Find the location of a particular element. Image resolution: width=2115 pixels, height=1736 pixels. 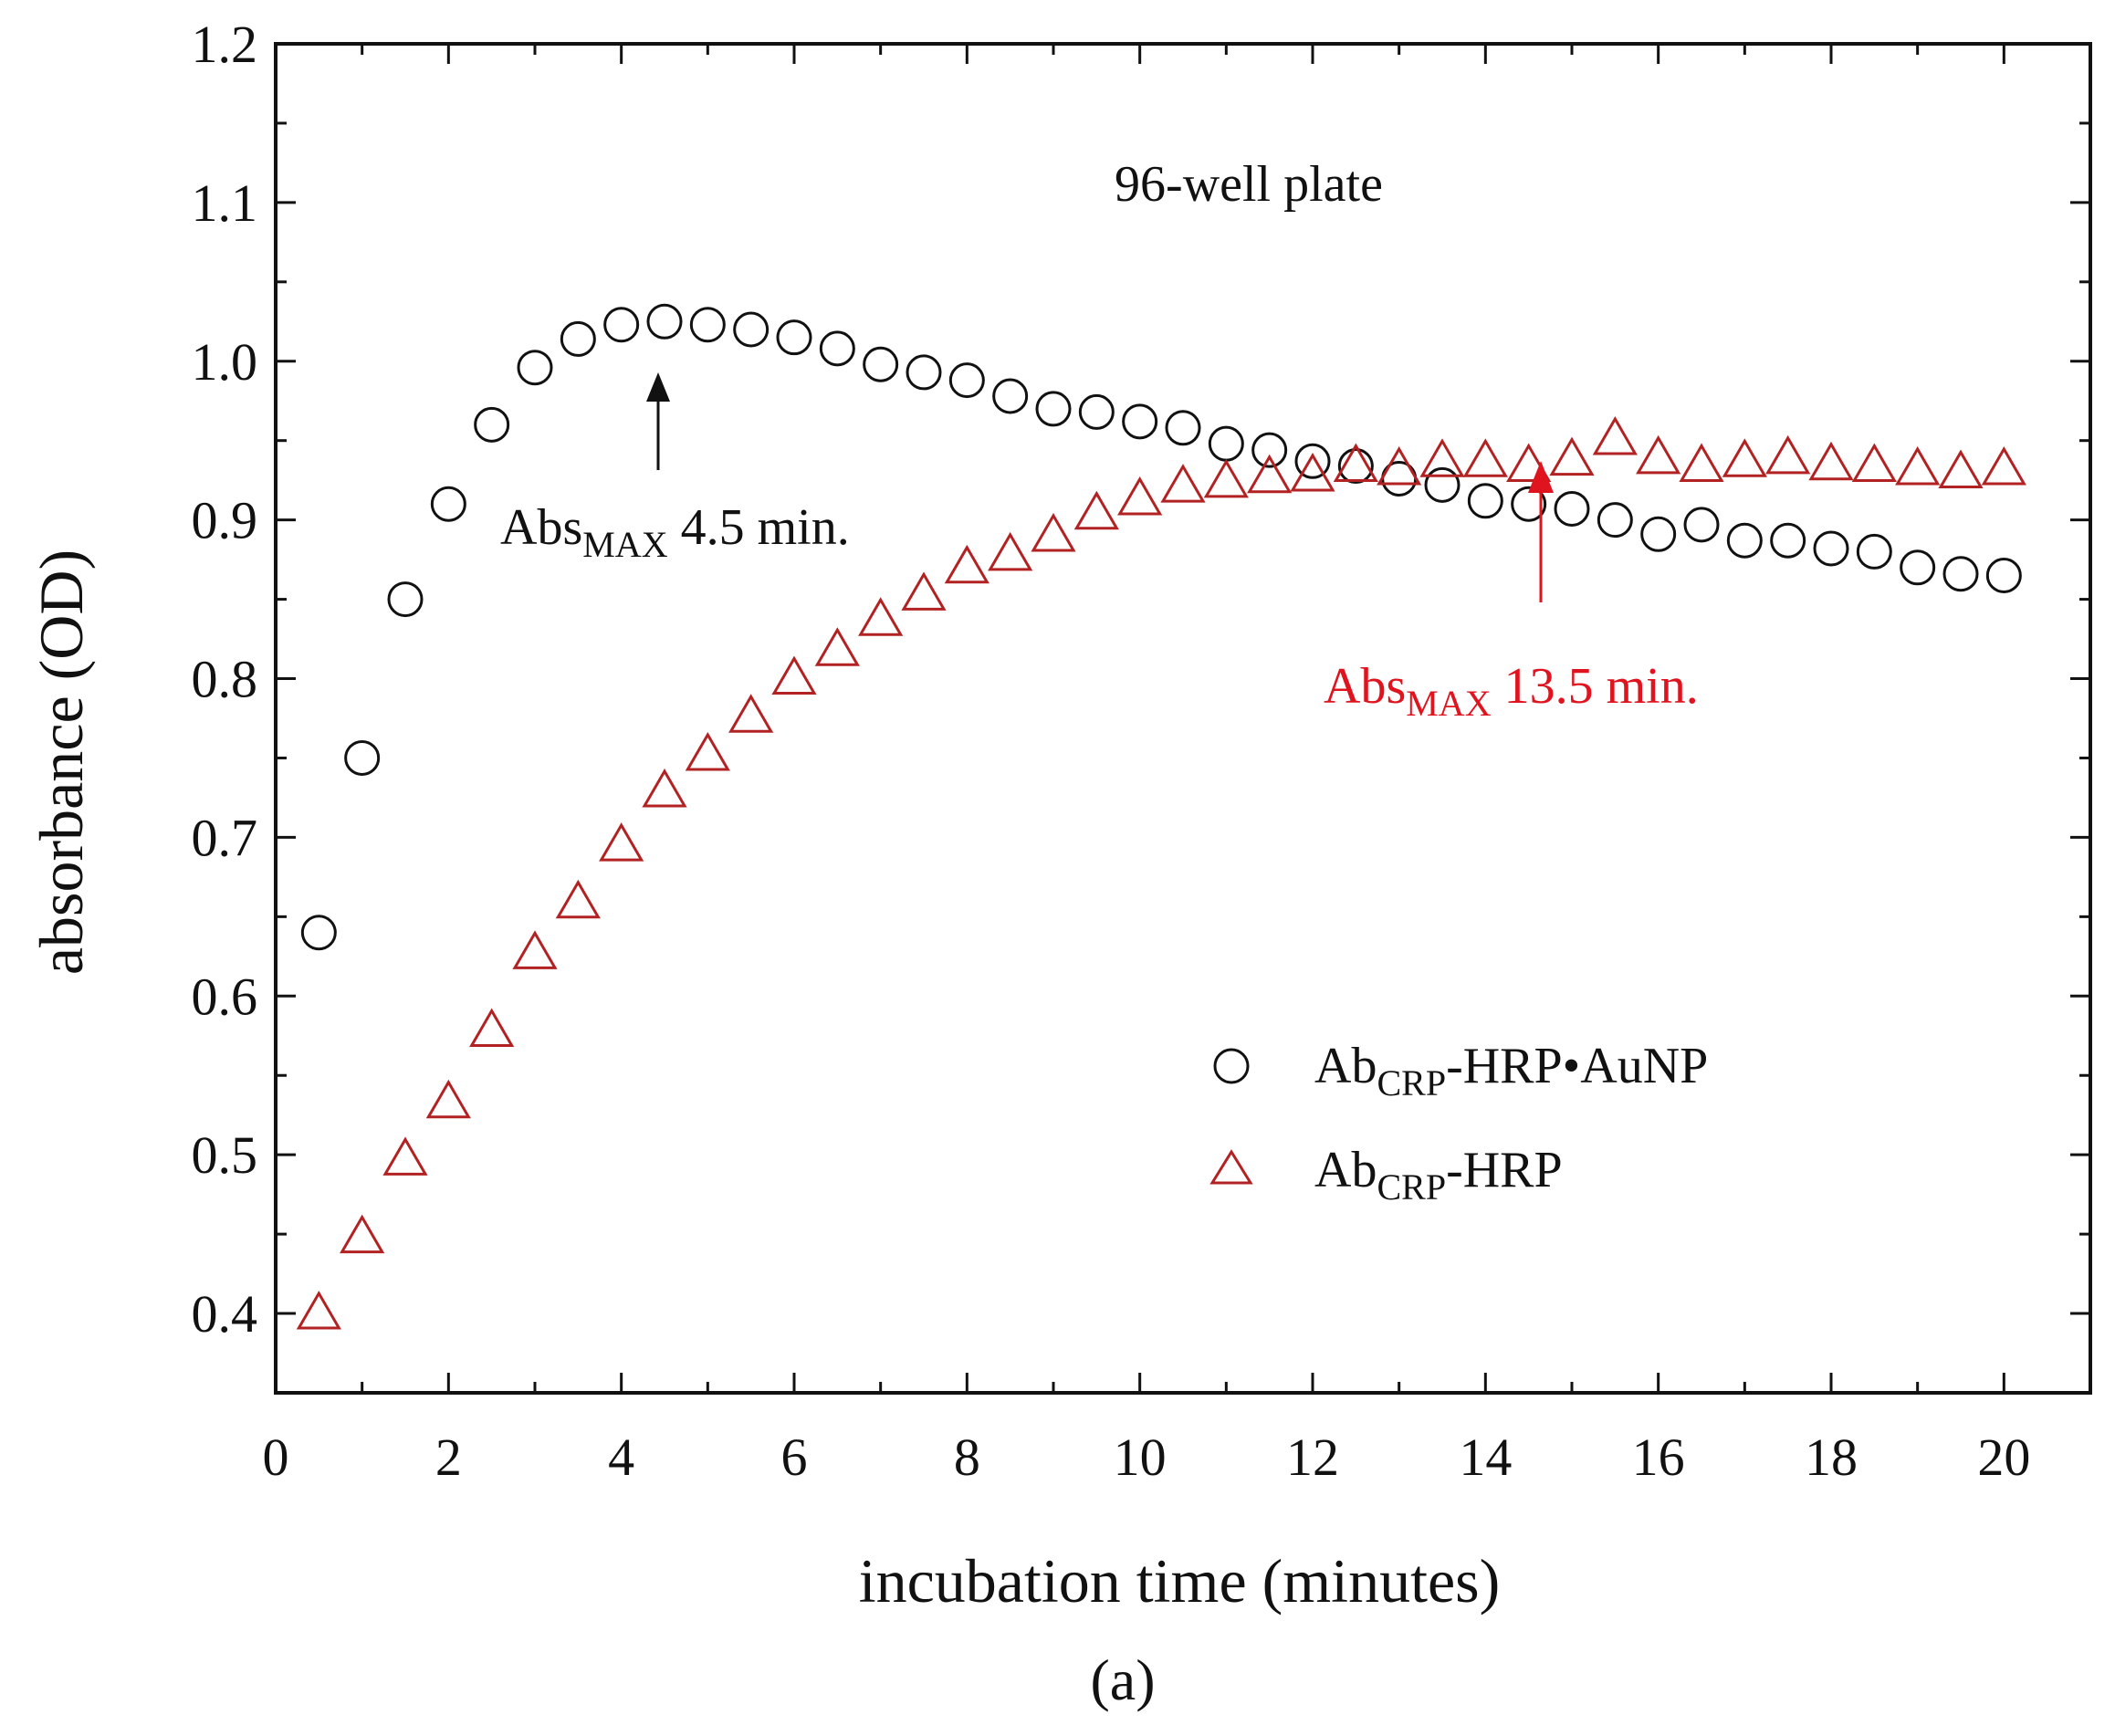

y-tick-label: 0.6 is located at coordinates (225, 996).